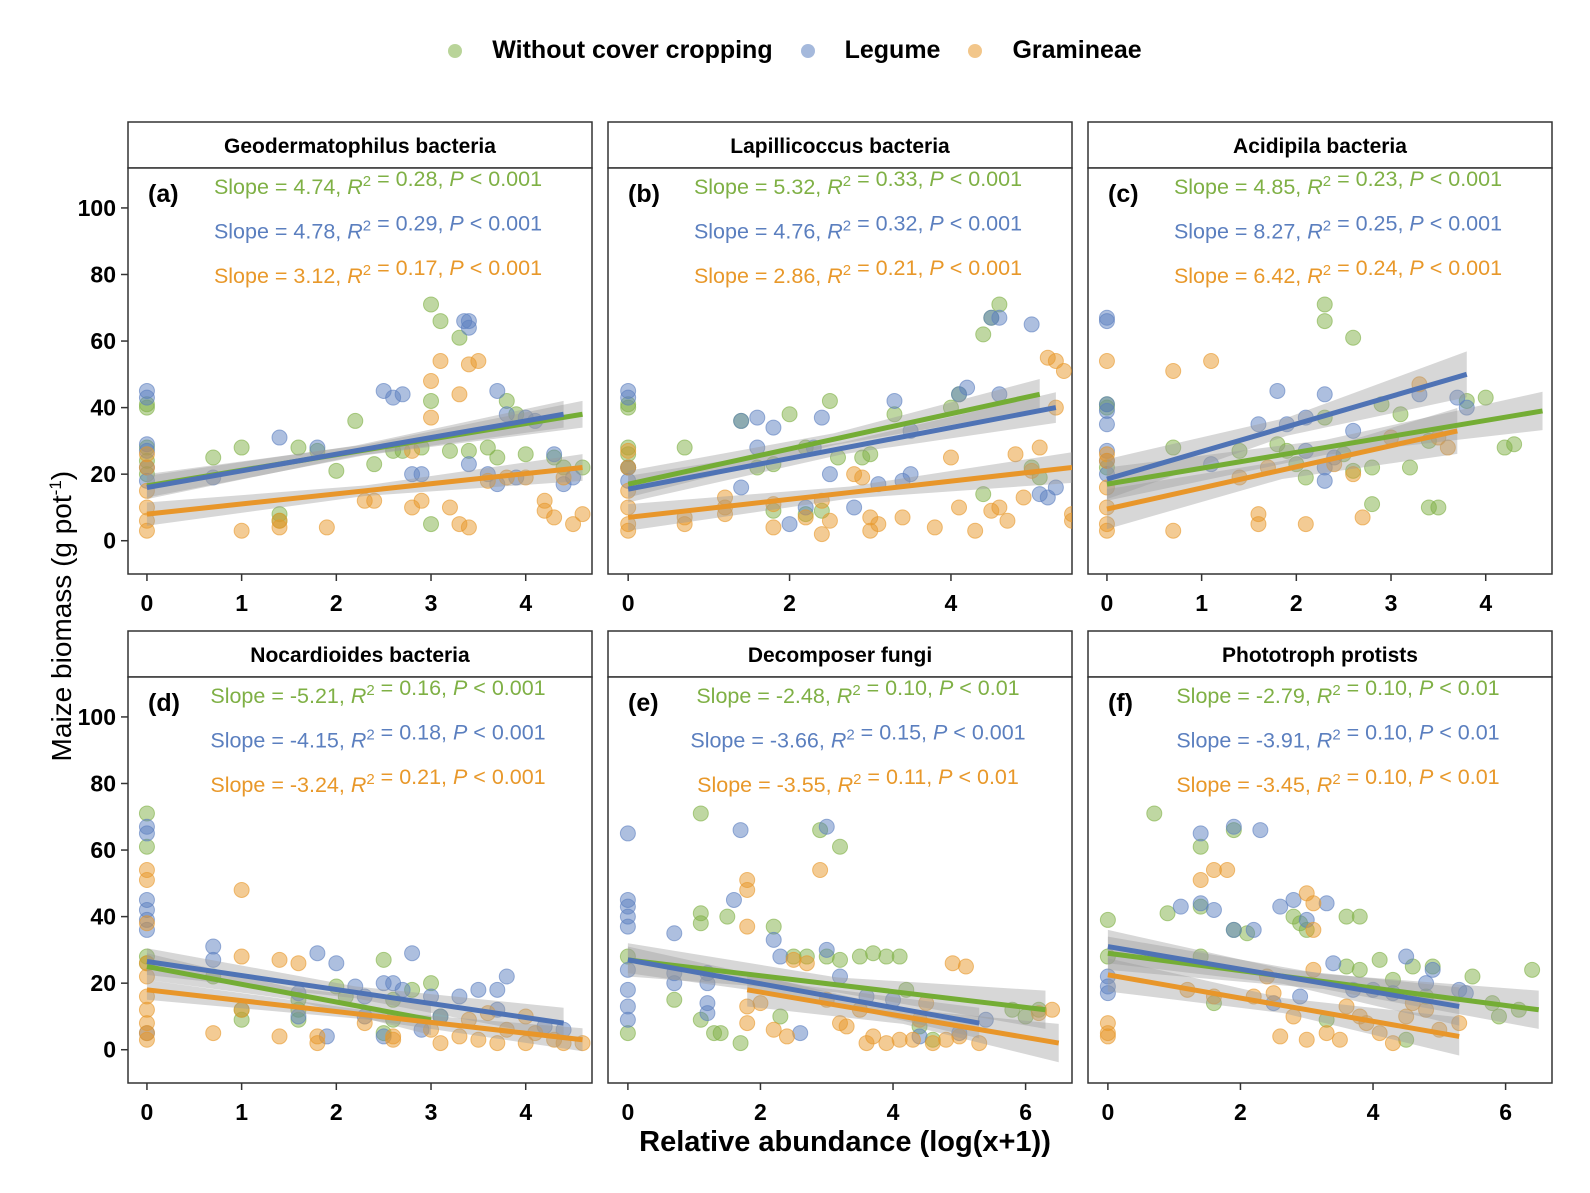 The width and height of the screenshot is (1590, 1193). I want to click on y-tick-label: 40, so click(103, 917).